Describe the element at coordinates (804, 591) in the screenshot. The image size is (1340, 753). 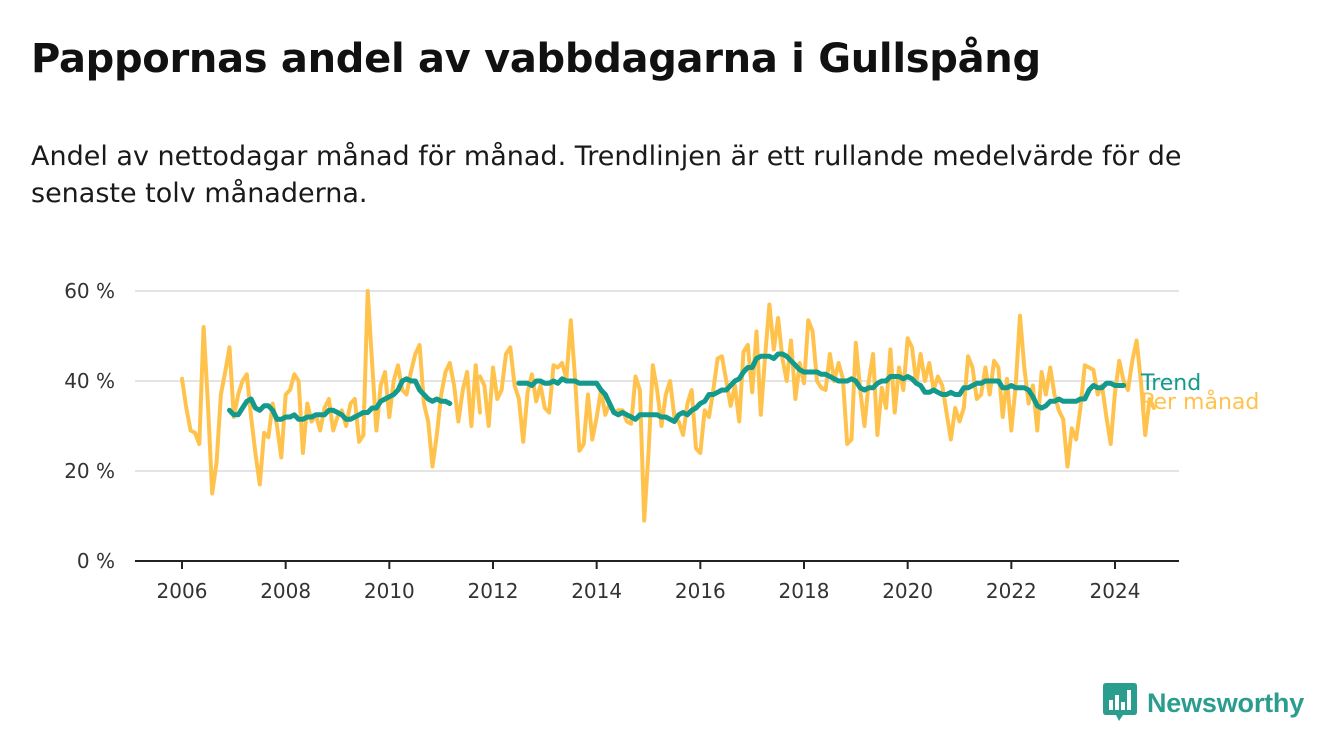
I see `x-tick-label: 2018` at that location.